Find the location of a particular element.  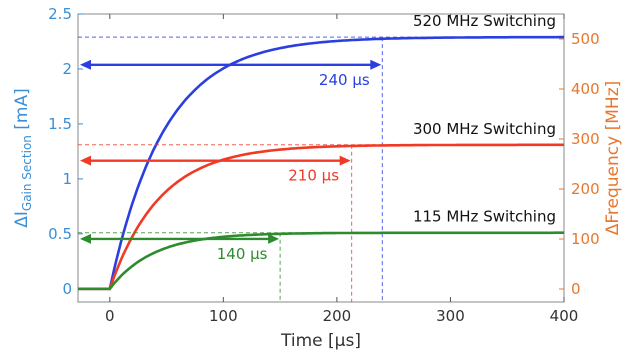

x-tick-label: 200 is located at coordinates (337, 316).